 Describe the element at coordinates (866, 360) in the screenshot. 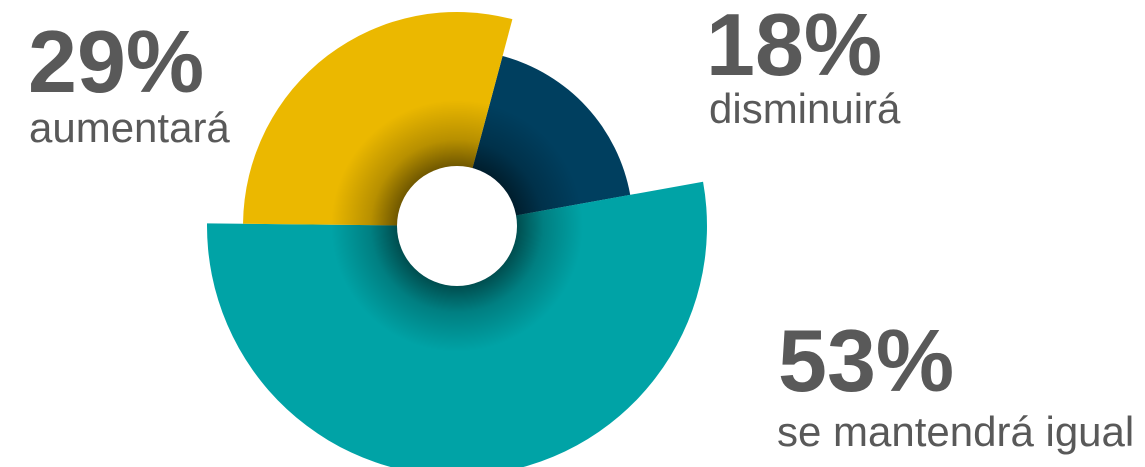

I see `slice-percent-se-mantendra: 53%` at that location.